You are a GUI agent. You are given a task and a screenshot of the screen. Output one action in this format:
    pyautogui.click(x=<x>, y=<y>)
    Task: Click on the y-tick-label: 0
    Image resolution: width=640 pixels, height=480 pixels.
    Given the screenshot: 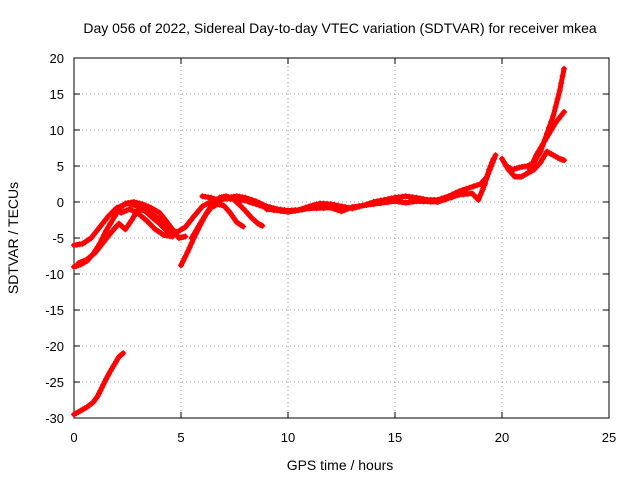 What is the action you would take?
    pyautogui.click(x=60, y=202)
    